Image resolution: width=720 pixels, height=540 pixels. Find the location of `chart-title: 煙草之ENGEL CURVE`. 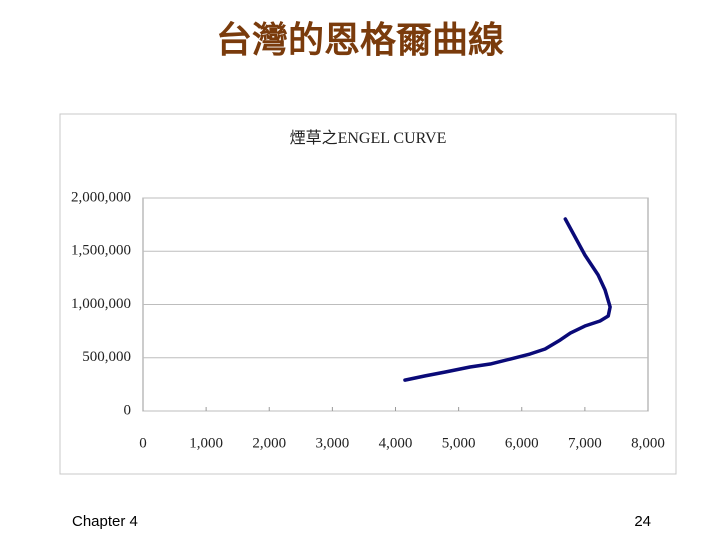

chart-title: 煙草之ENGEL CURVE is located at coordinates (368, 138).